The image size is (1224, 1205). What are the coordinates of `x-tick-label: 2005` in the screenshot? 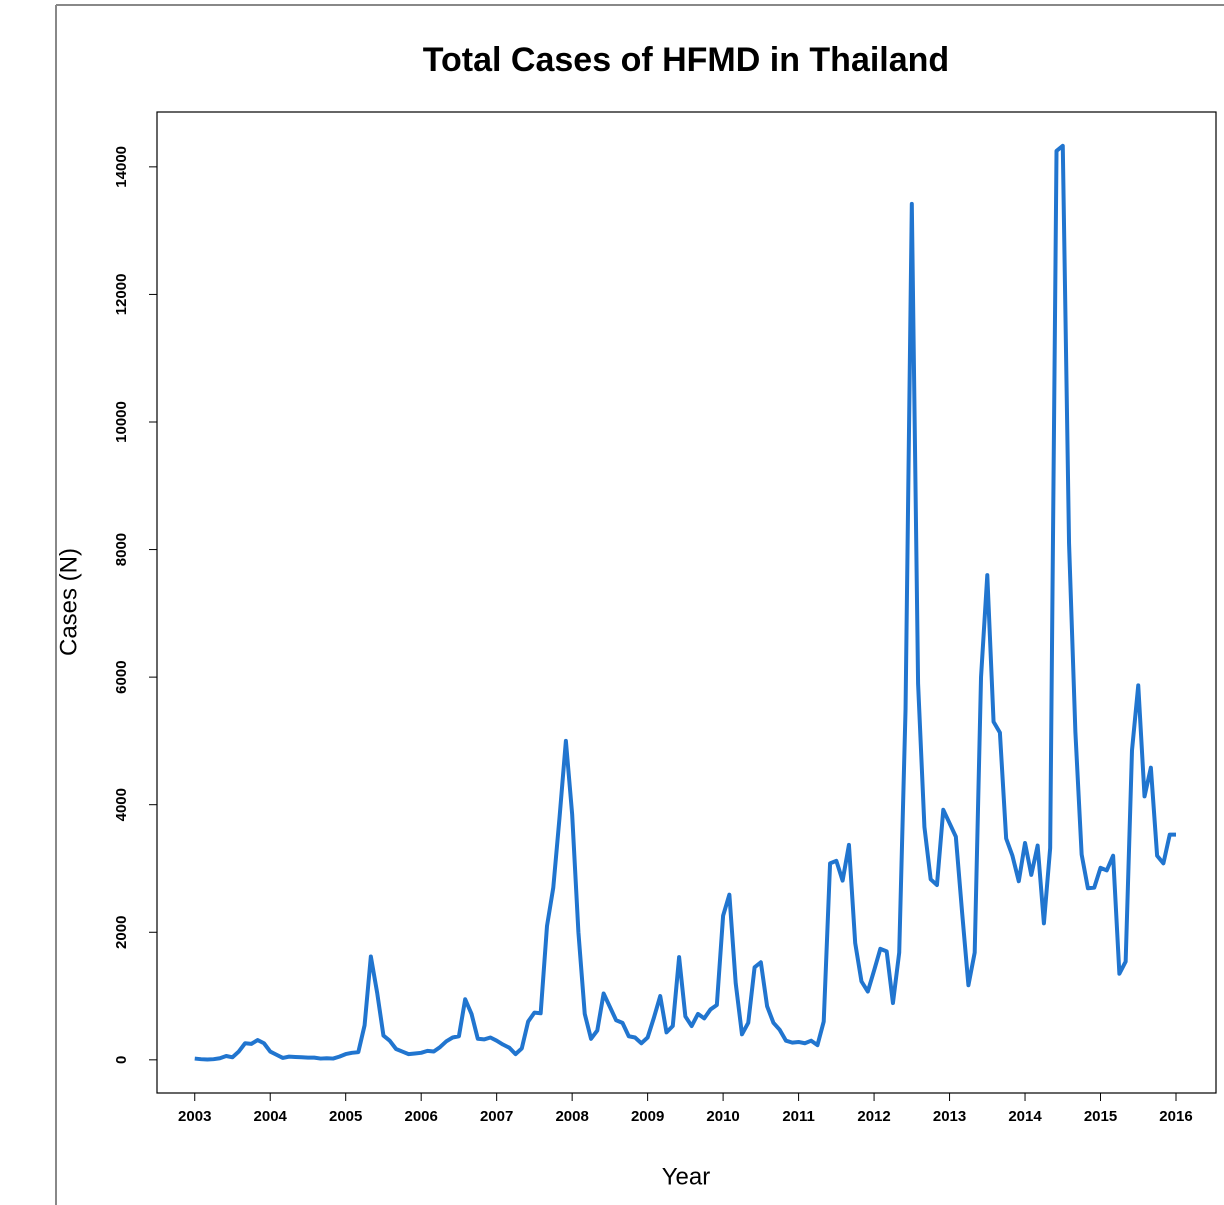 It's located at (345, 1116).